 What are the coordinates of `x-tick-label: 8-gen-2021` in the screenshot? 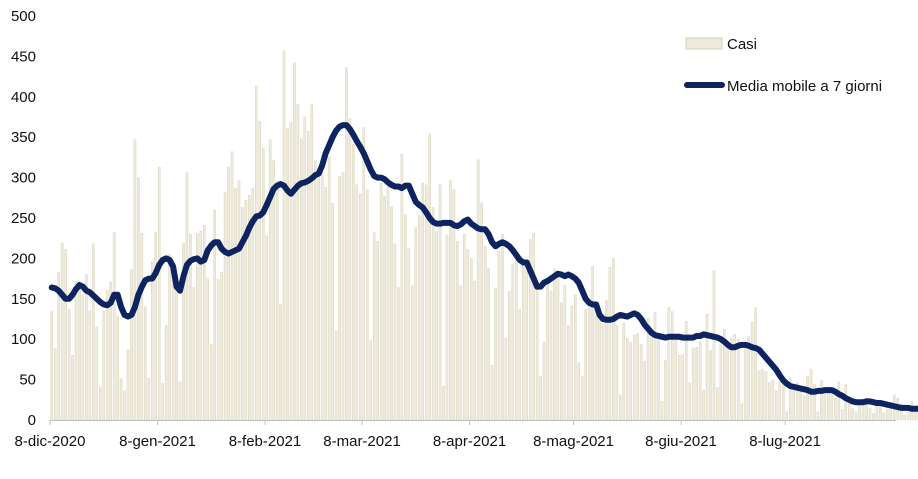 It's located at (157, 441).